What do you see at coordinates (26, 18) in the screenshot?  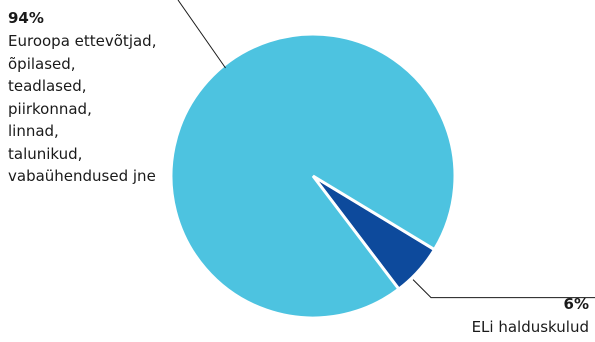 I see `slice-percent-large: 94%` at bounding box center [26, 18].